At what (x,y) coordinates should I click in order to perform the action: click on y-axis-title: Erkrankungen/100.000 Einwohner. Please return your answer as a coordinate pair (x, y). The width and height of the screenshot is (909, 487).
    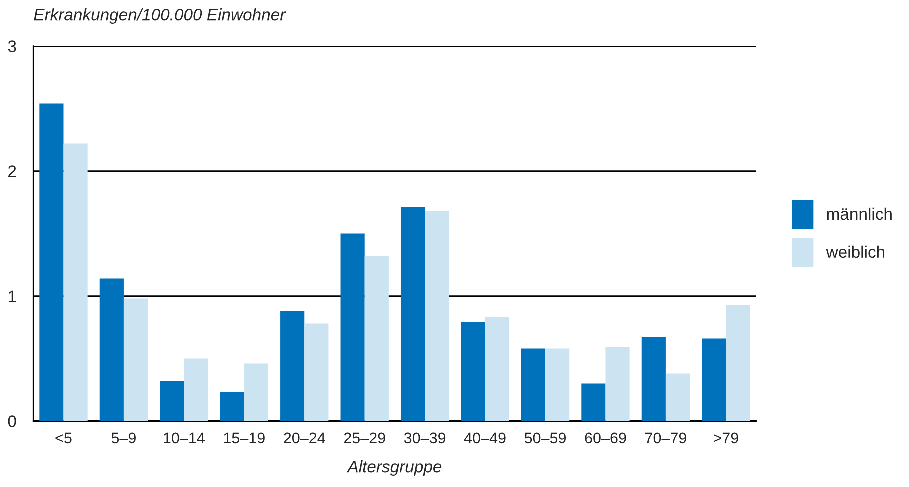
    Looking at the image, I should click on (160, 16).